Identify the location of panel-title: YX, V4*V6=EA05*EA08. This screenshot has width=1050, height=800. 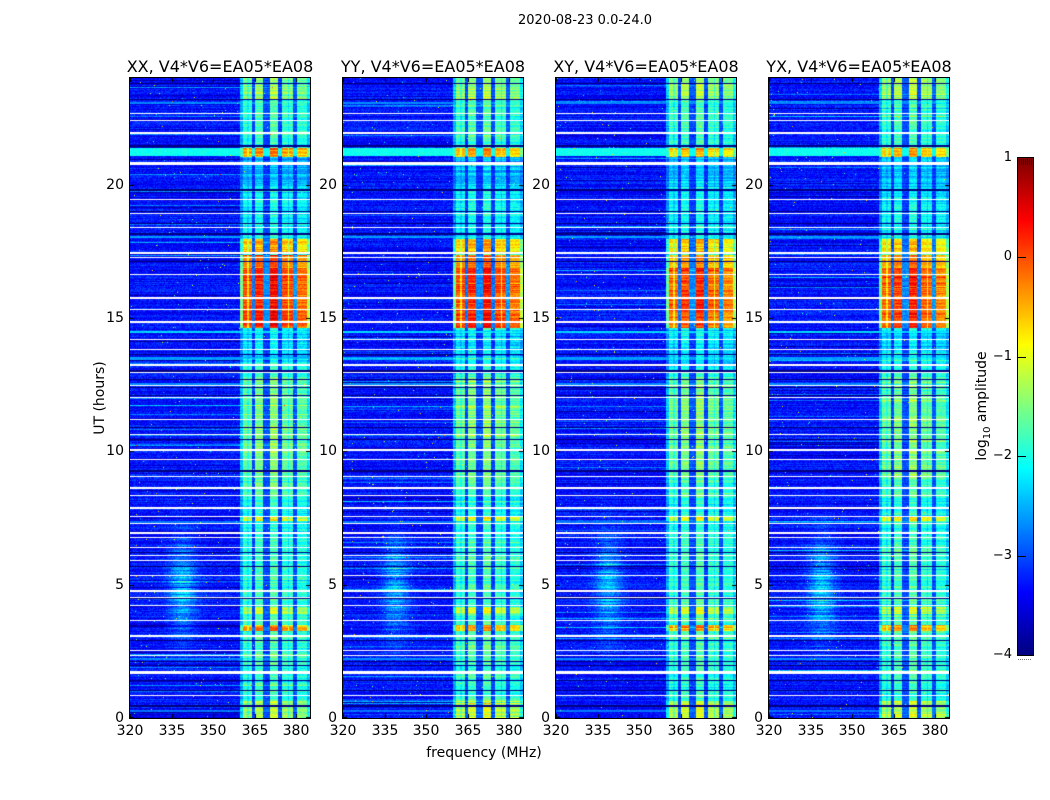
(859, 66).